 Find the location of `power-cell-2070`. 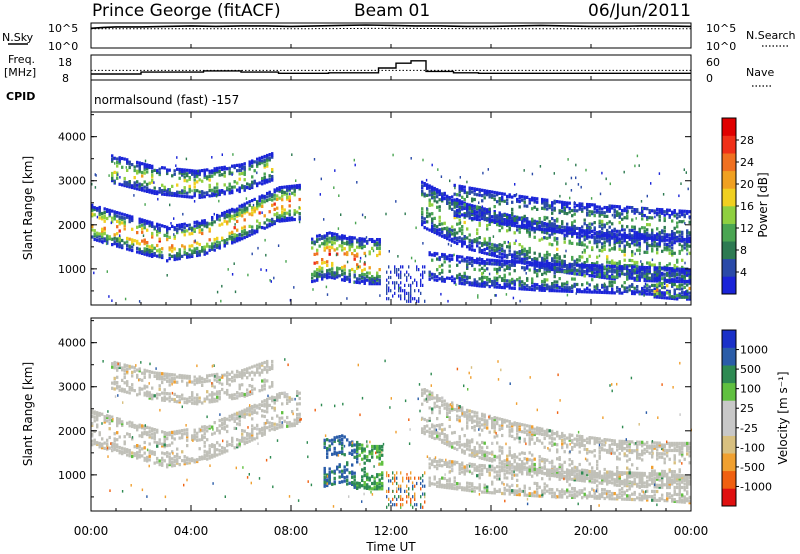

power-cell-2070 is located at coordinates (607, 239).